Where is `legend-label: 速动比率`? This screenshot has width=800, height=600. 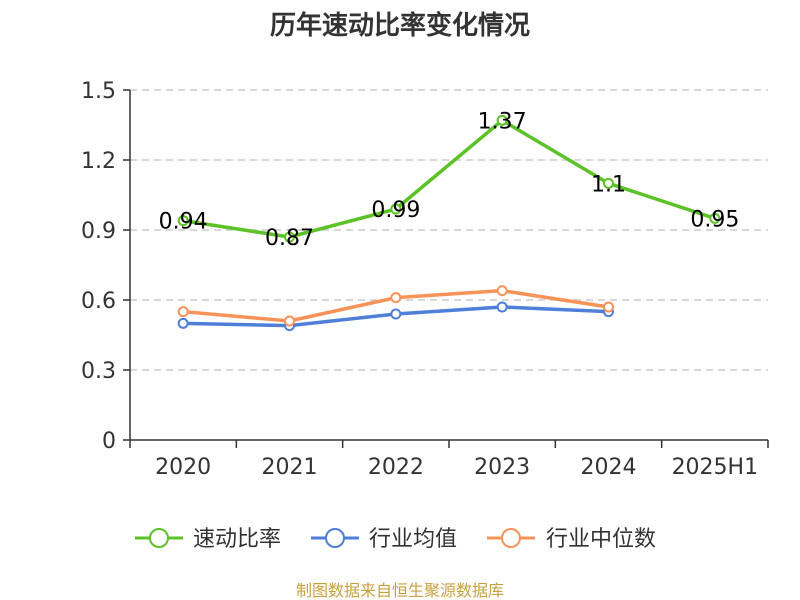 legend-label: 速动比率 is located at coordinates (237, 539).